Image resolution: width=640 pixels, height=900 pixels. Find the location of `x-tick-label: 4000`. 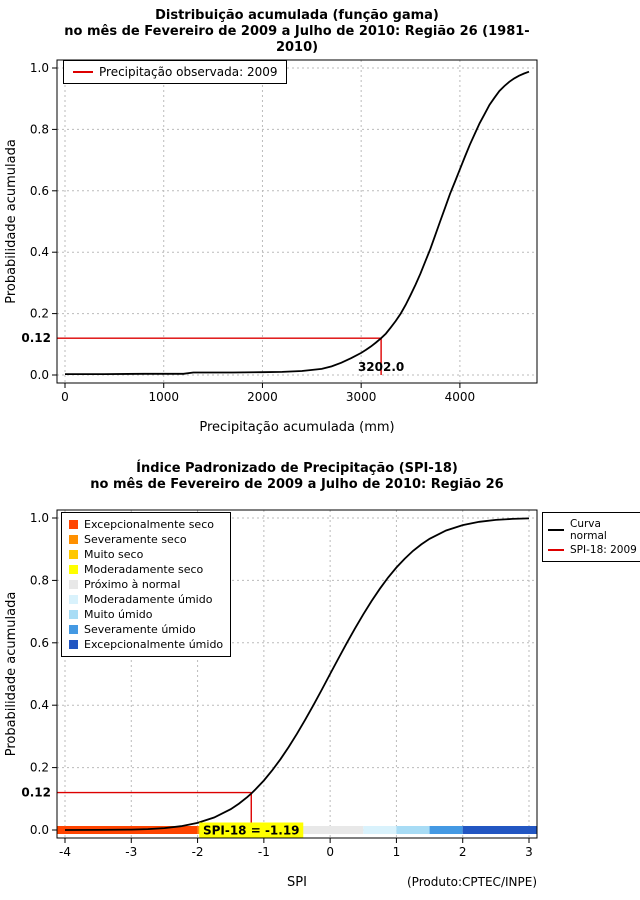

x-tick-label: 4000 is located at coordinates (460, 397).